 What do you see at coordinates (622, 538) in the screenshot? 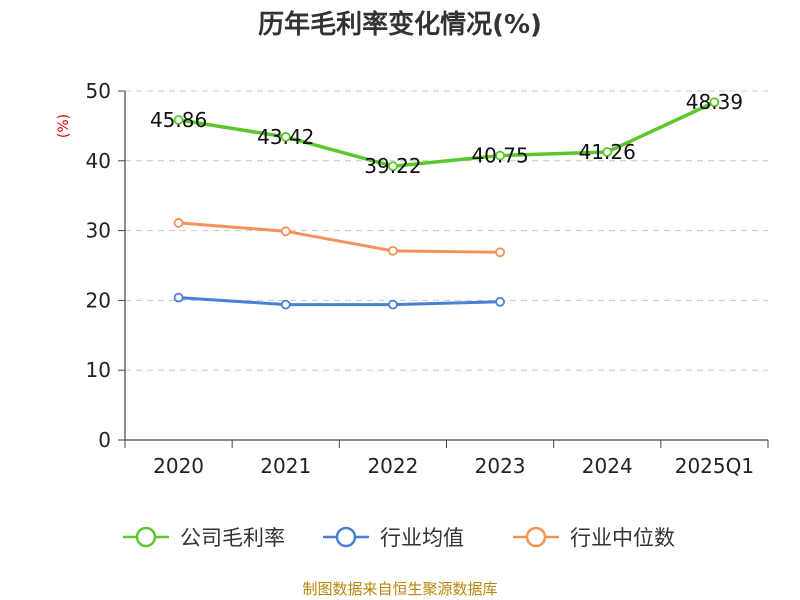
I see `legend-label: 行业中位数` at bounding box center [622, 538].